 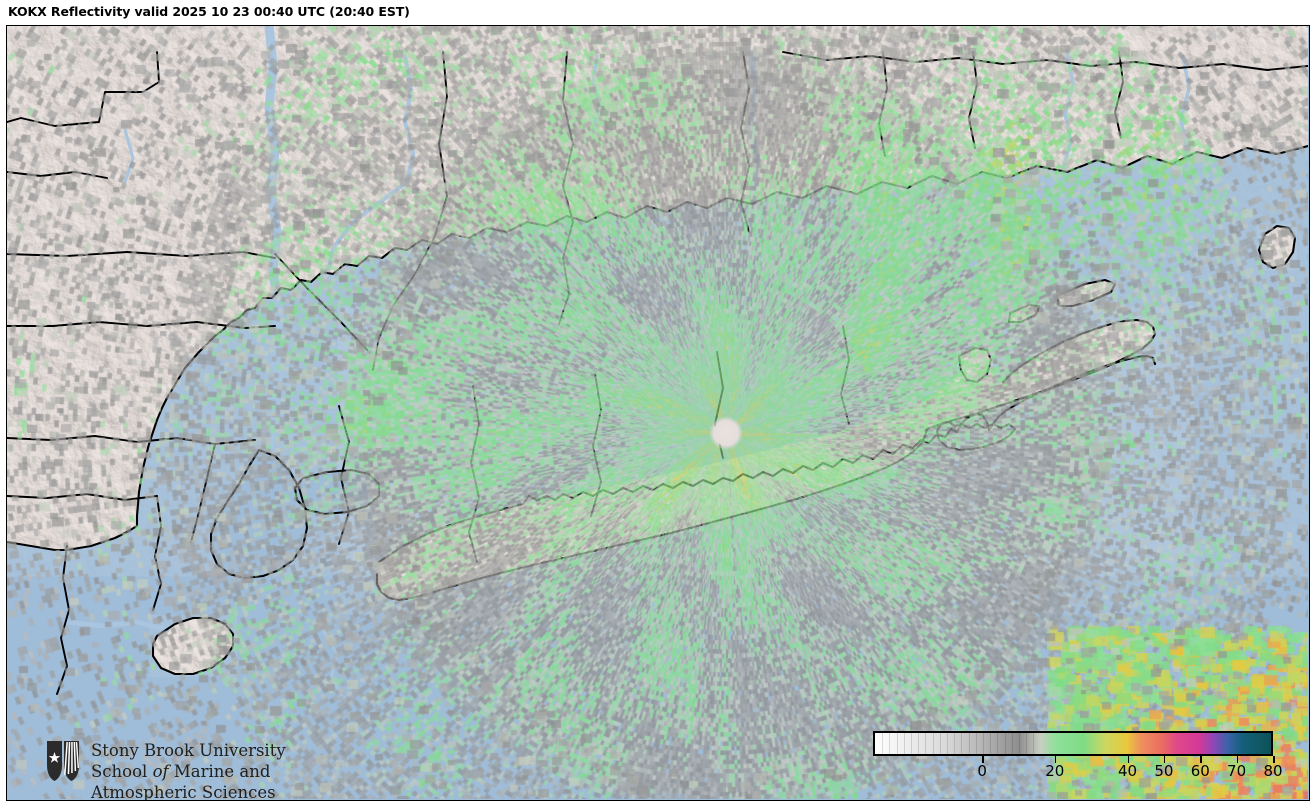 I want to click on colorbar-gradient, so click(x=1073, y=743).